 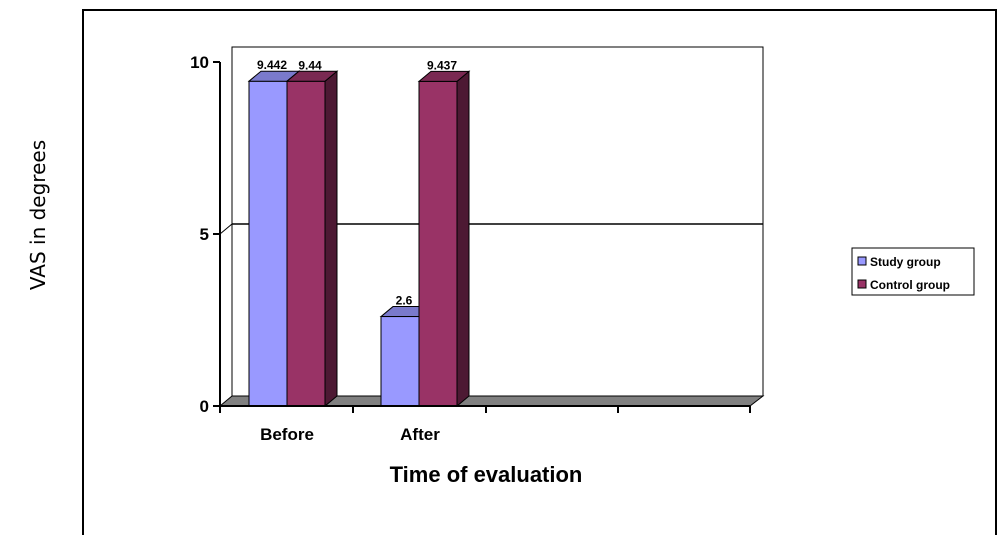 I want to click on y-axis-title: VAS in degrees, so click(x=38, y=215).